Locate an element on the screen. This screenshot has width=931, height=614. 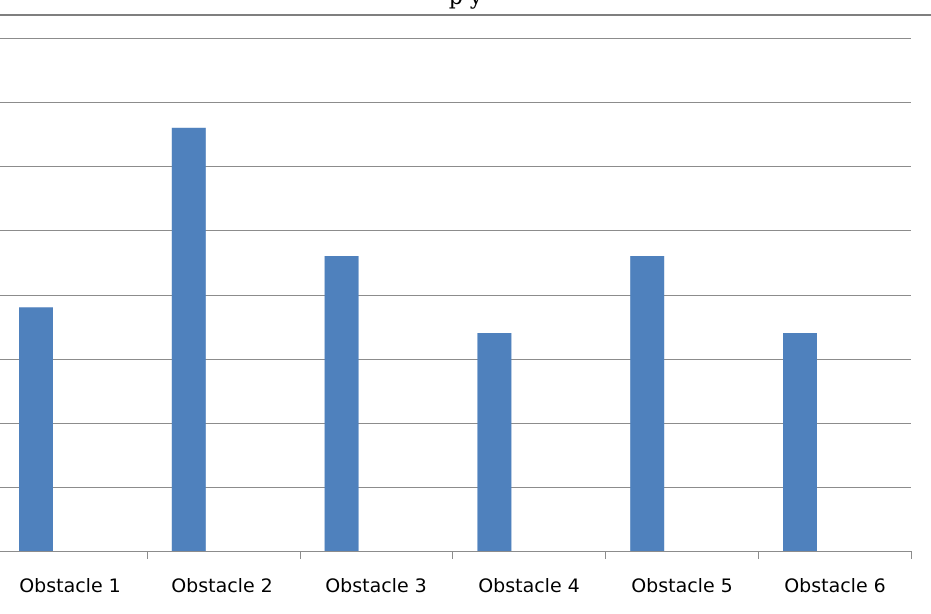
title-divider is located at coordinates (465, 15).